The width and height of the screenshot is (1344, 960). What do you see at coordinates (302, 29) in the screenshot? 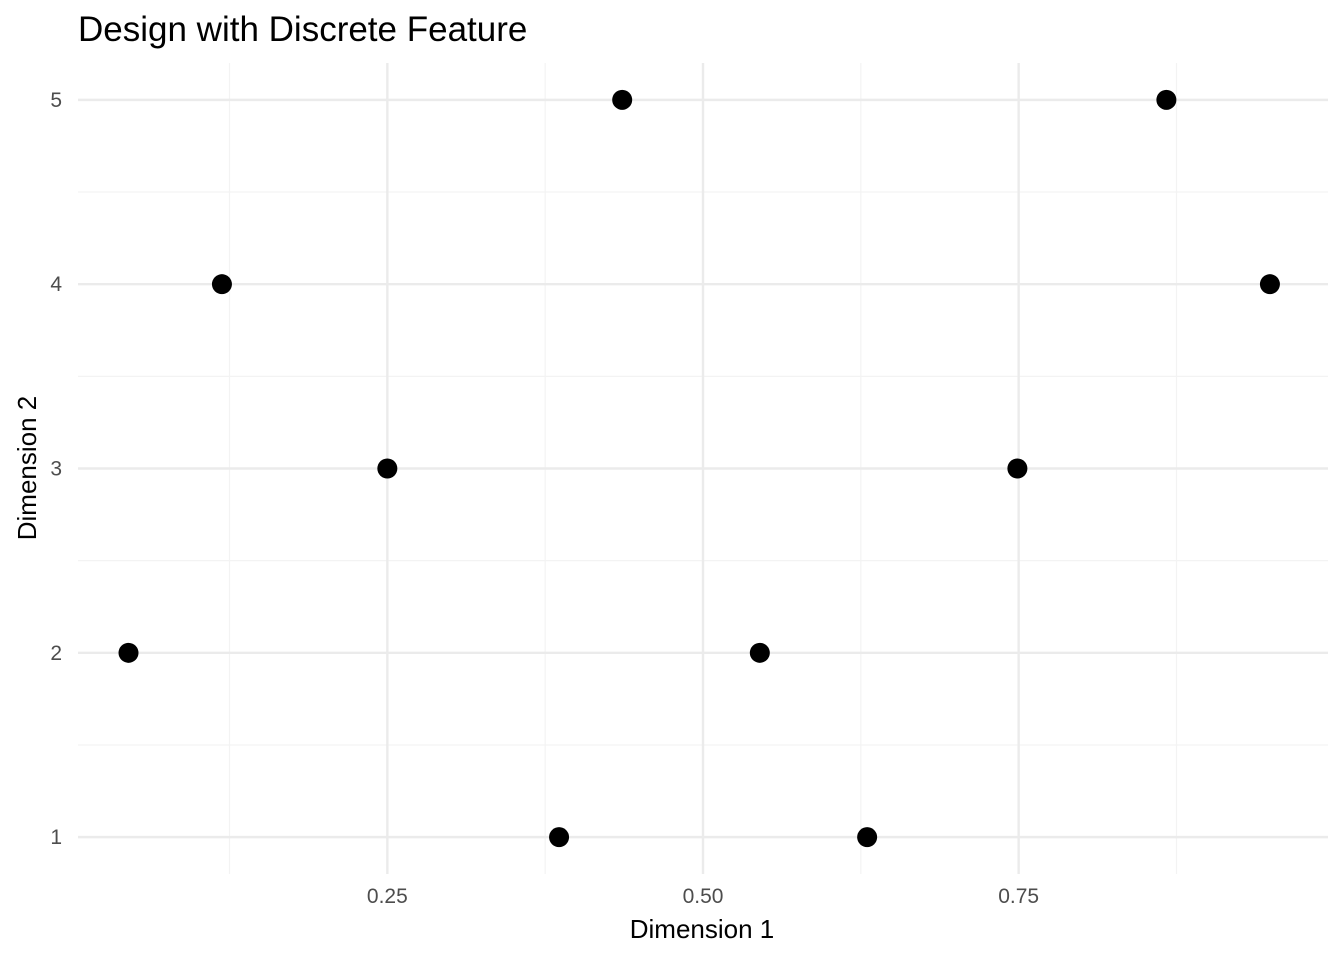
I see `chart-title: Design with Discrete Feature` at bounding box center [302, 29].